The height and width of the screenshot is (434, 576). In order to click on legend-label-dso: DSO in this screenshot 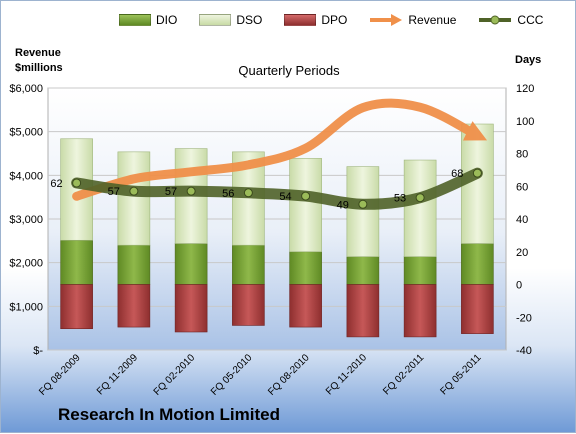, I will do `click(249, 20)`.